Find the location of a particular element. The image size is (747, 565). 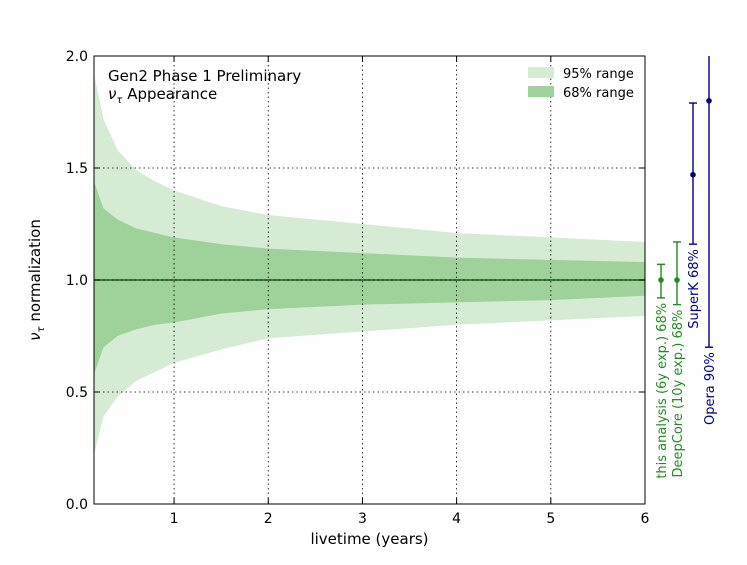

measurement-label: Opera 90% is located at coordinates (710, 388).